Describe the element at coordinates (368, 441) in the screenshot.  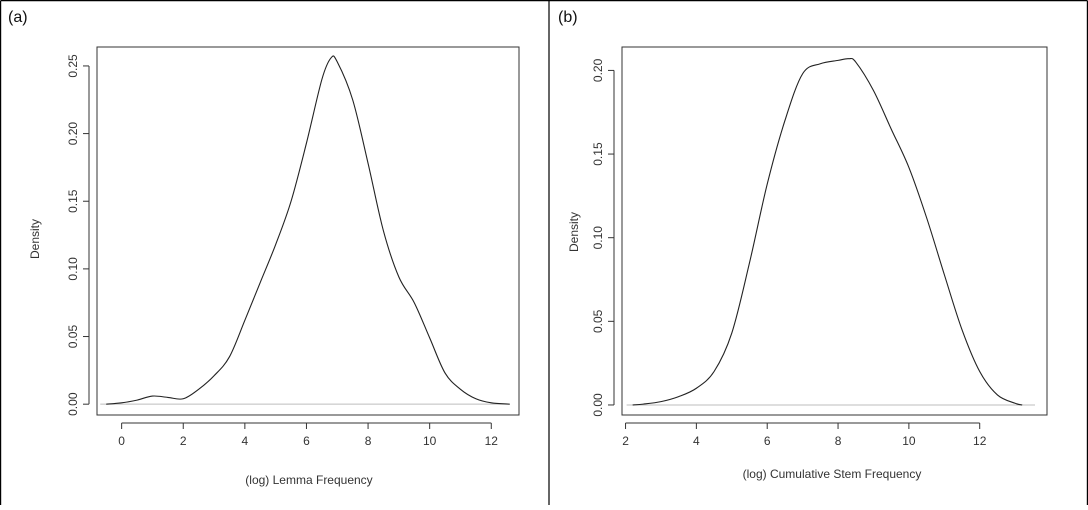
I see `panel-a-x-tick-label: 8` at that location.